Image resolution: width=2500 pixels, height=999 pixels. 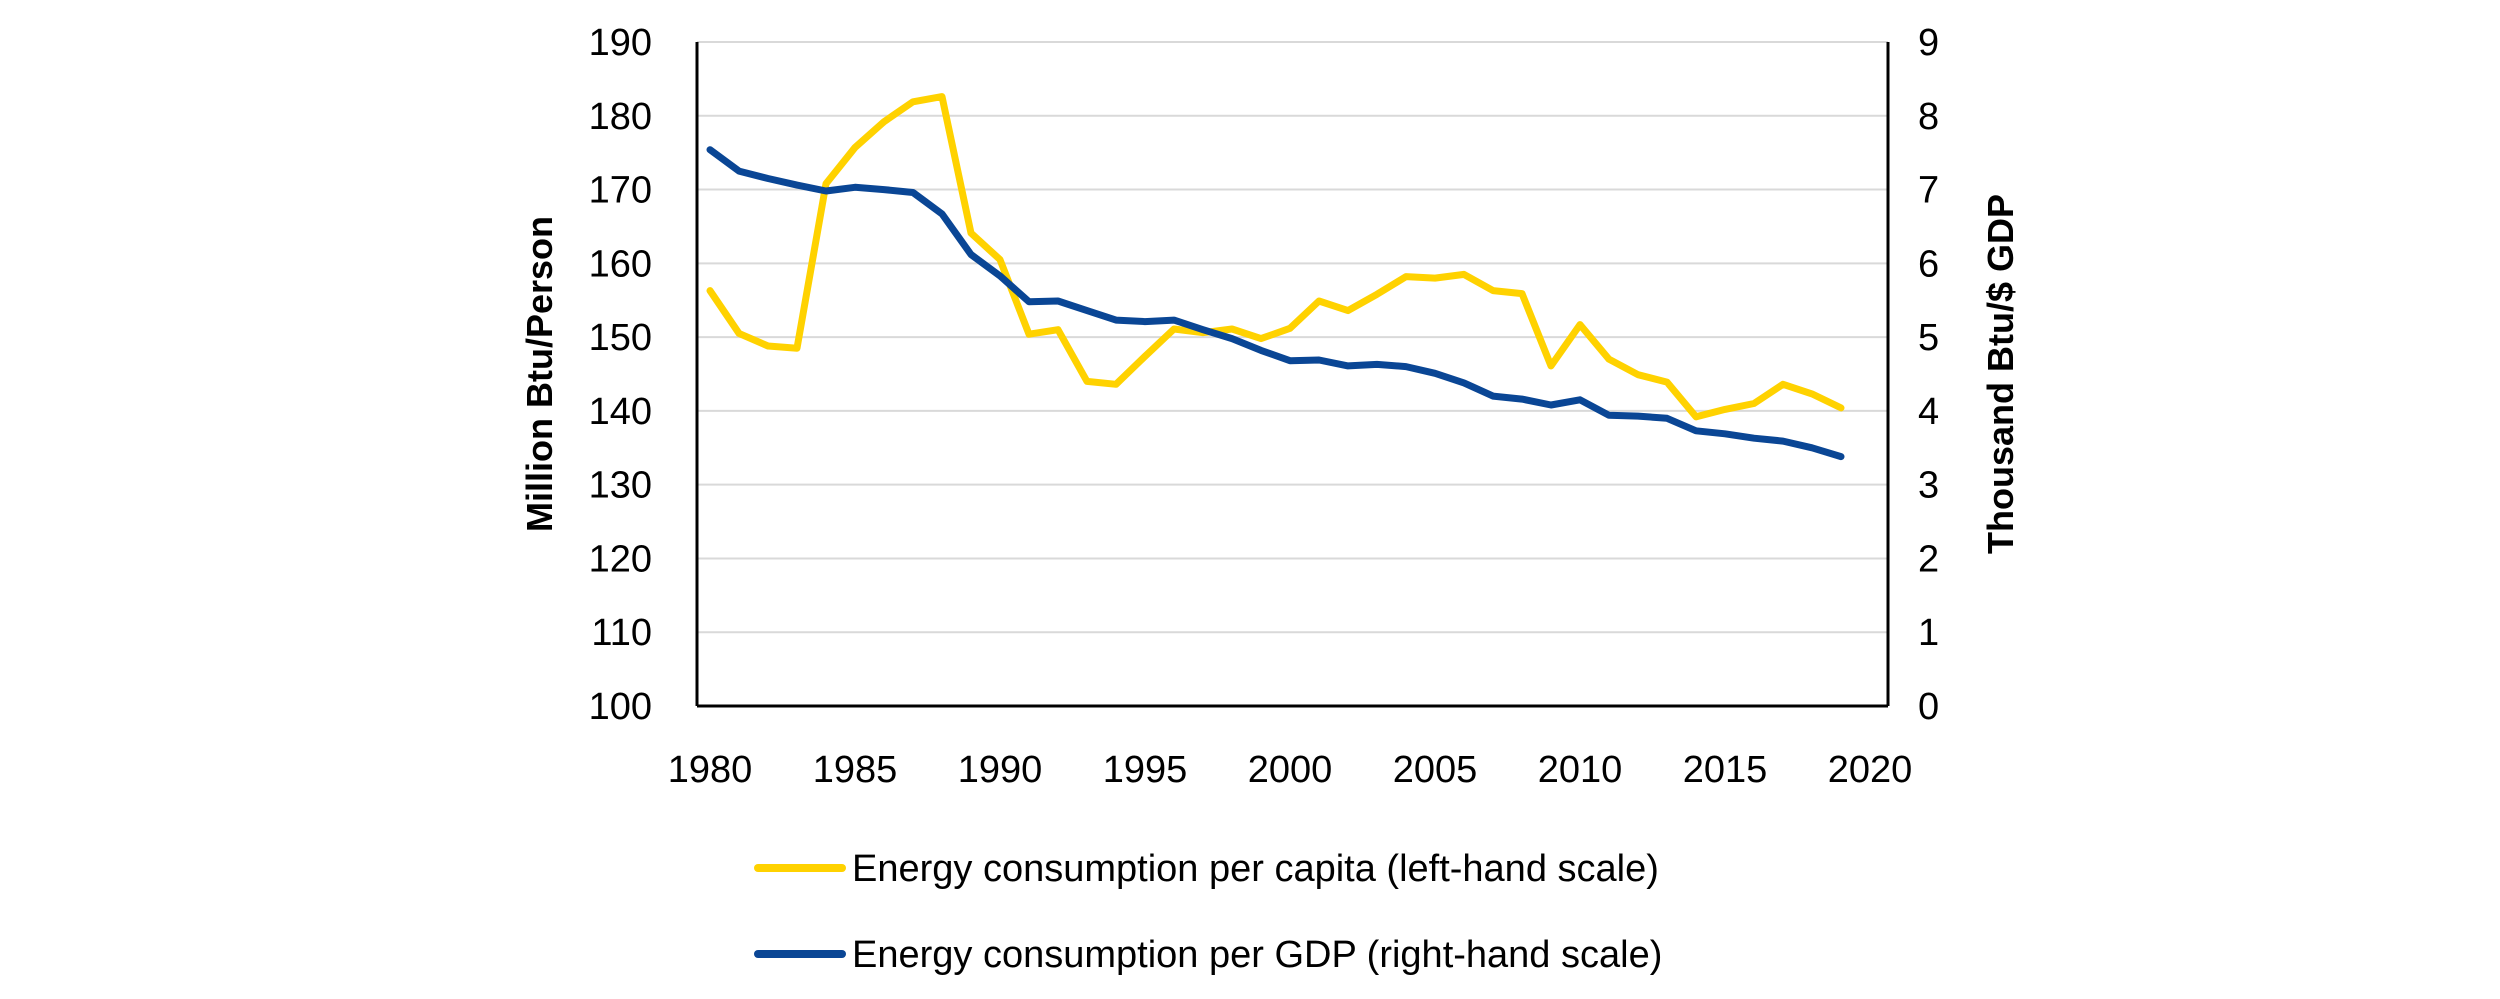 I want to click on x-tick-label: 1985, so click(x=855, y=770).